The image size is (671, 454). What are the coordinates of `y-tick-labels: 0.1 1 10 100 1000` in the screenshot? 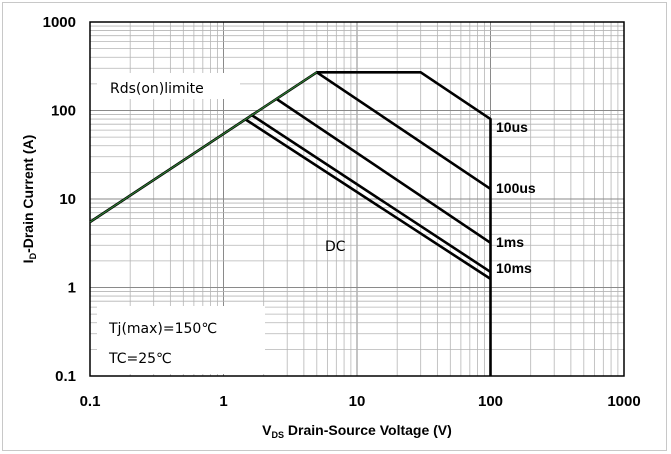 It's located at (59, 199).